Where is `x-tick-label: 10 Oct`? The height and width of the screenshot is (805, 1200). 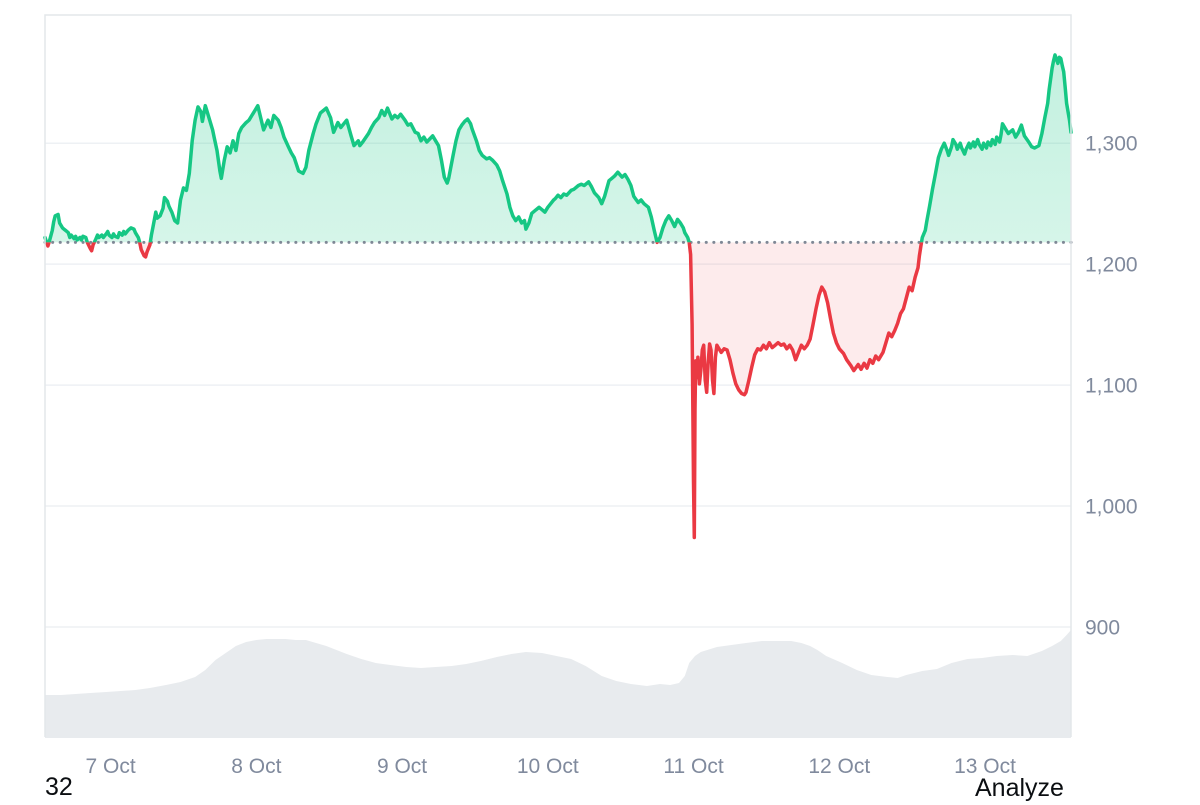
x-tick-label: 10 Oct is located at coordinates (548, 766).